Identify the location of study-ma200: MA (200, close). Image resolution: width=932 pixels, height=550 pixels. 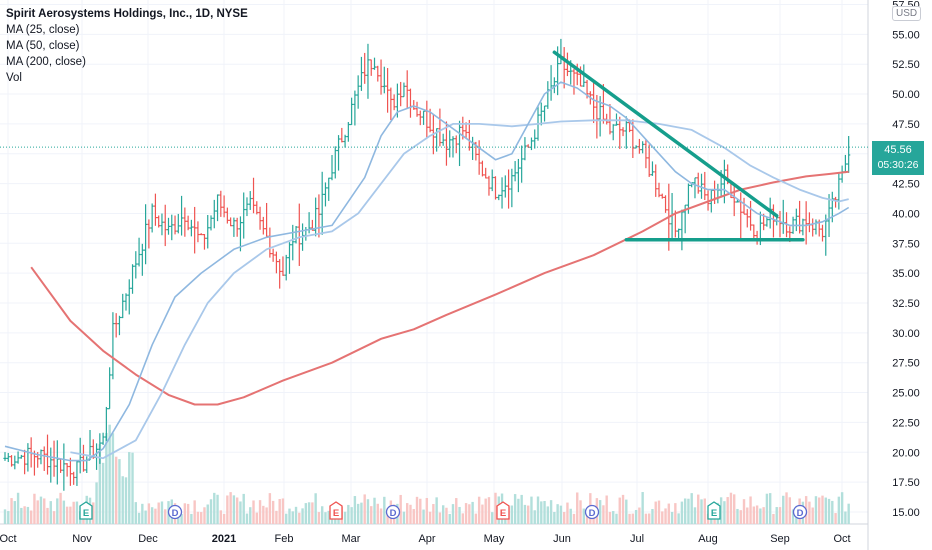
(46, 62).